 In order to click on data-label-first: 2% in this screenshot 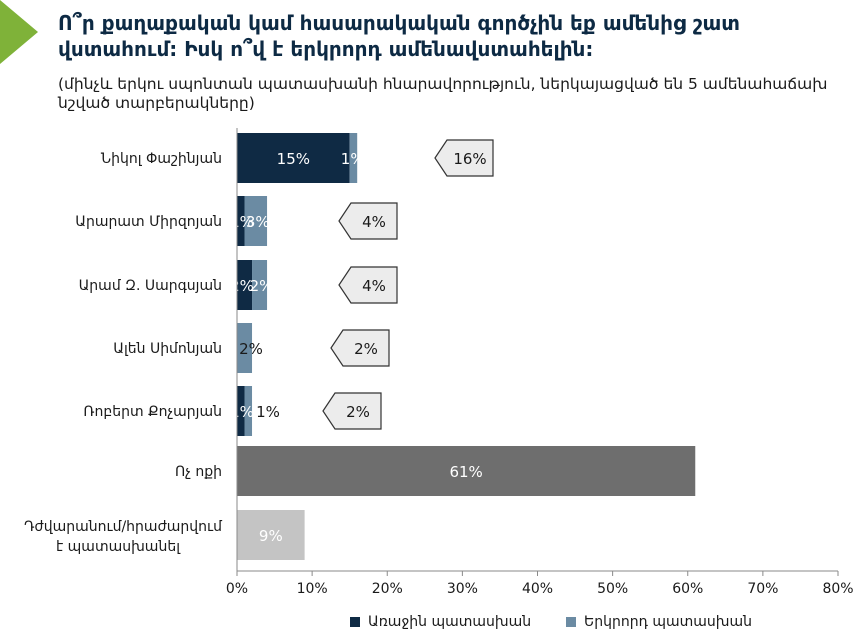, I will do `click(242, 286)`.